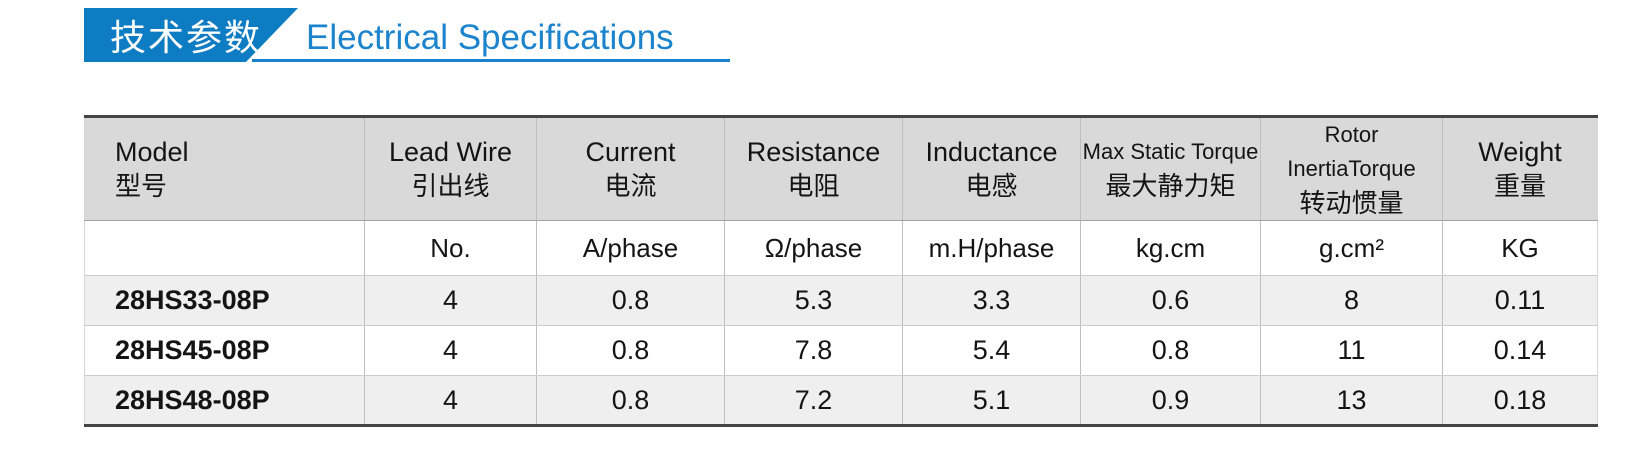 The width and height of the screenshot is (1629, 458). I want to click on col-header-inductance: Inductance 电感, so click(991, 168).